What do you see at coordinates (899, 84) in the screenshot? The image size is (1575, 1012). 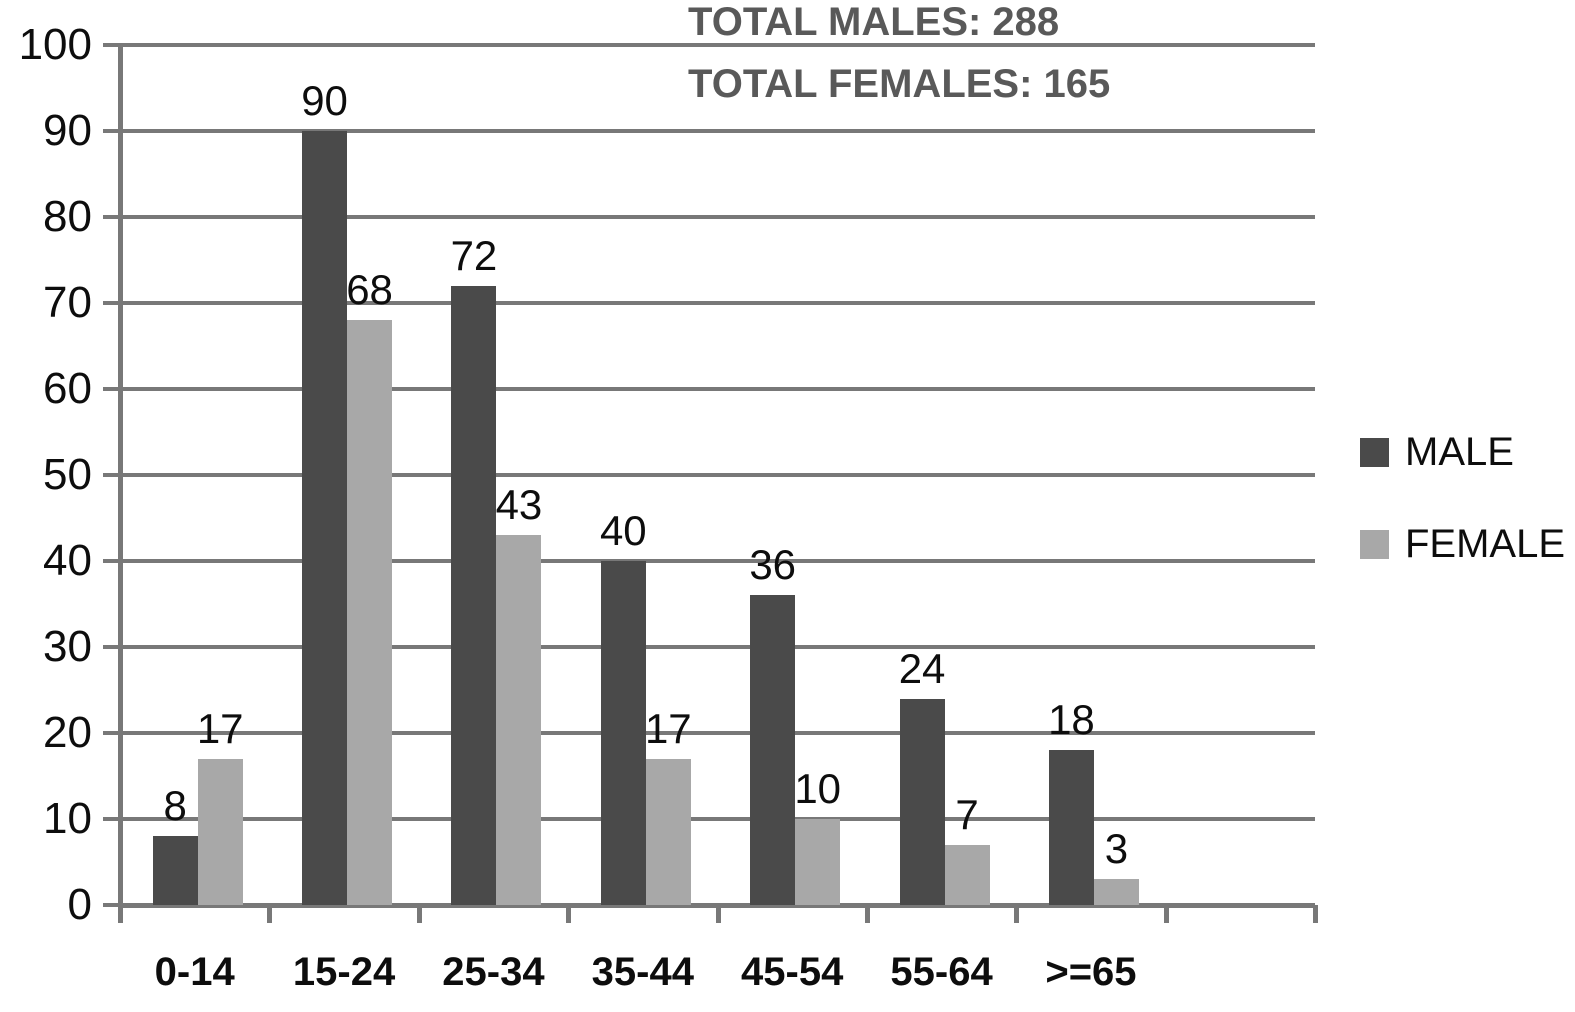 I see `total-females-annotation: TOTAL FEMALES: 165` at bounding box center [899, 84].